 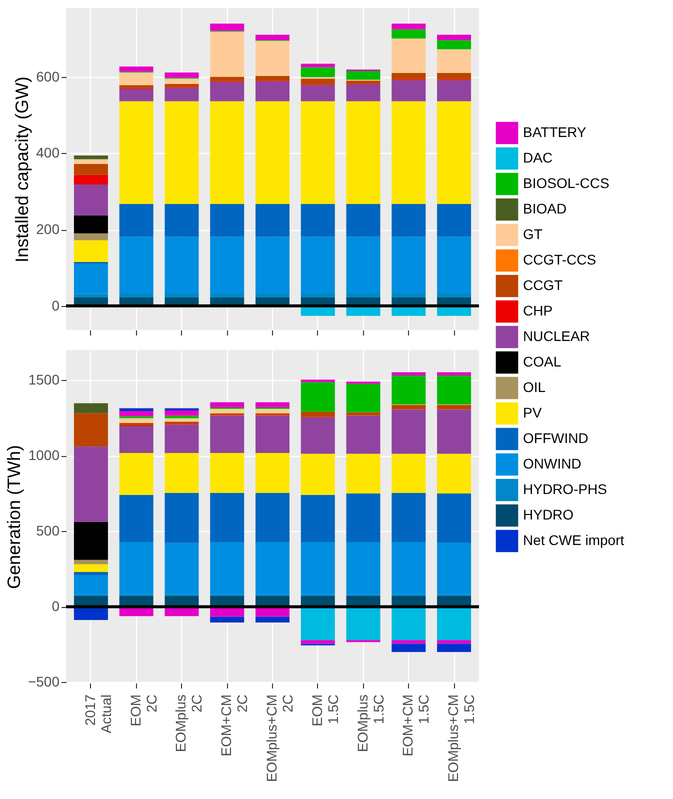 I want to click on legend-label: BATTERY, so click(x=555, y=132).